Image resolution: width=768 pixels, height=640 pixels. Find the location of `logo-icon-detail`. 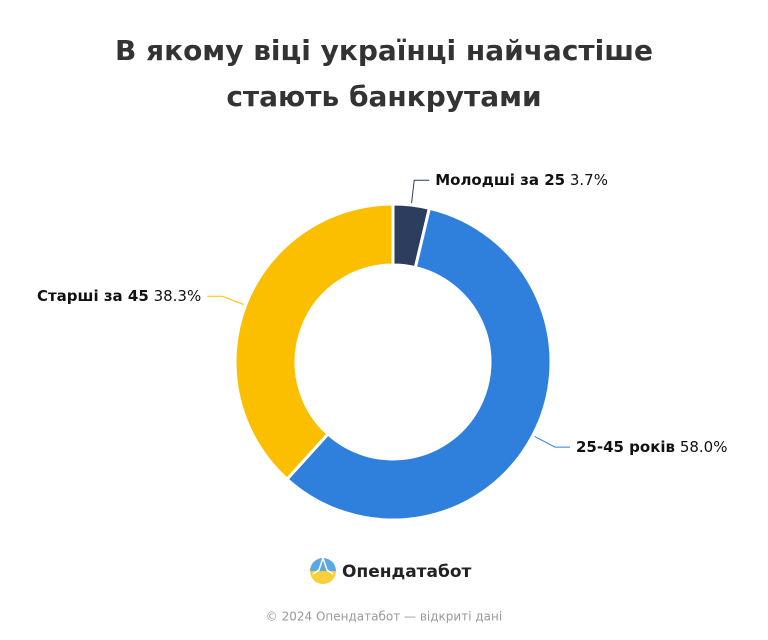

logo-icon-detail is located at coordinates (323, 565).